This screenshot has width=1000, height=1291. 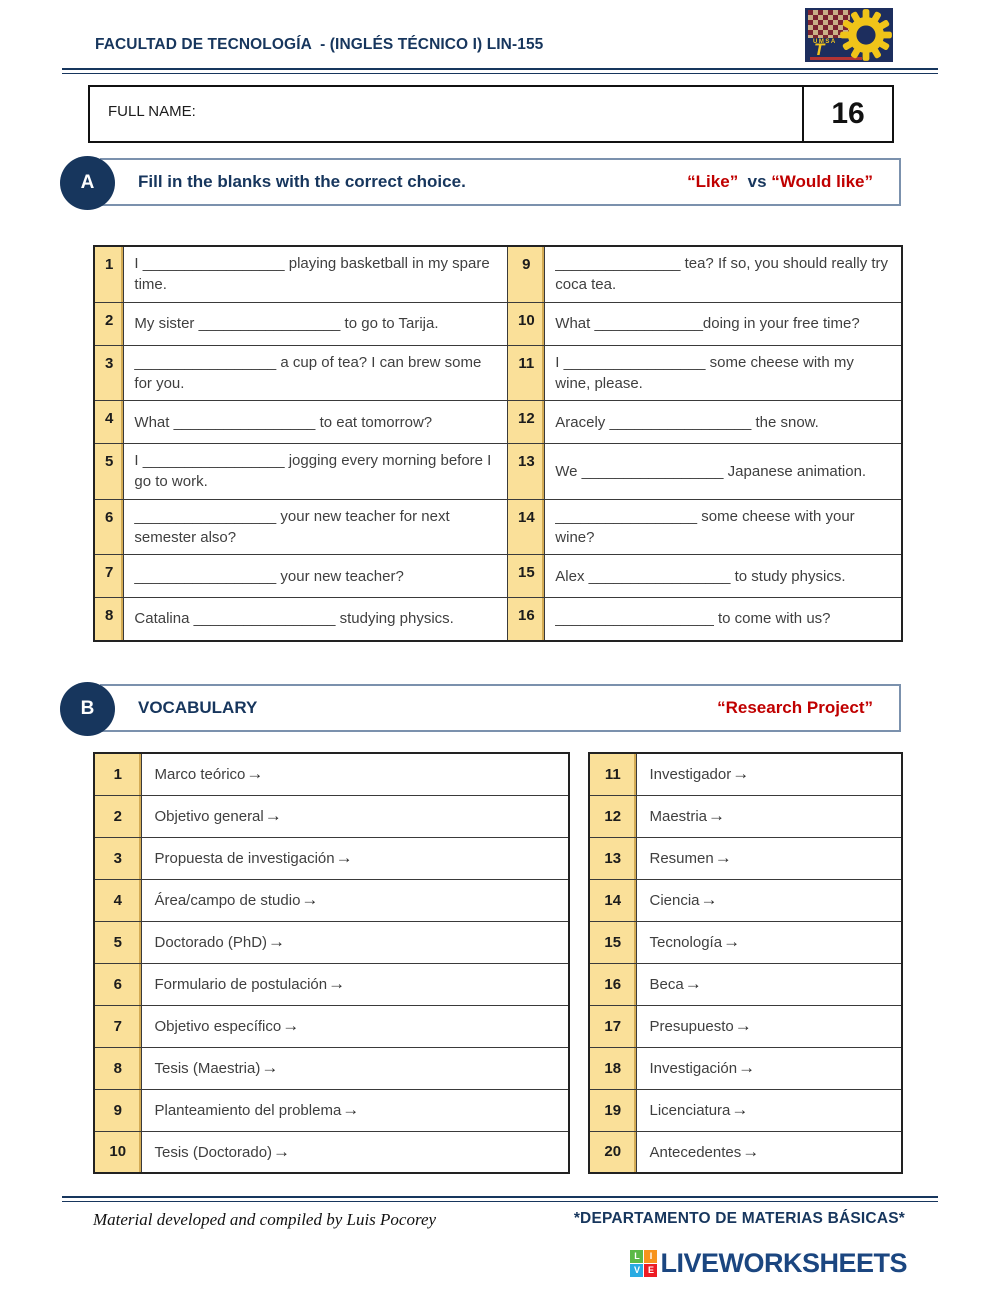 I want to click on vocab-term-text: Doctorado (PhD), so click(x=211, y=942).